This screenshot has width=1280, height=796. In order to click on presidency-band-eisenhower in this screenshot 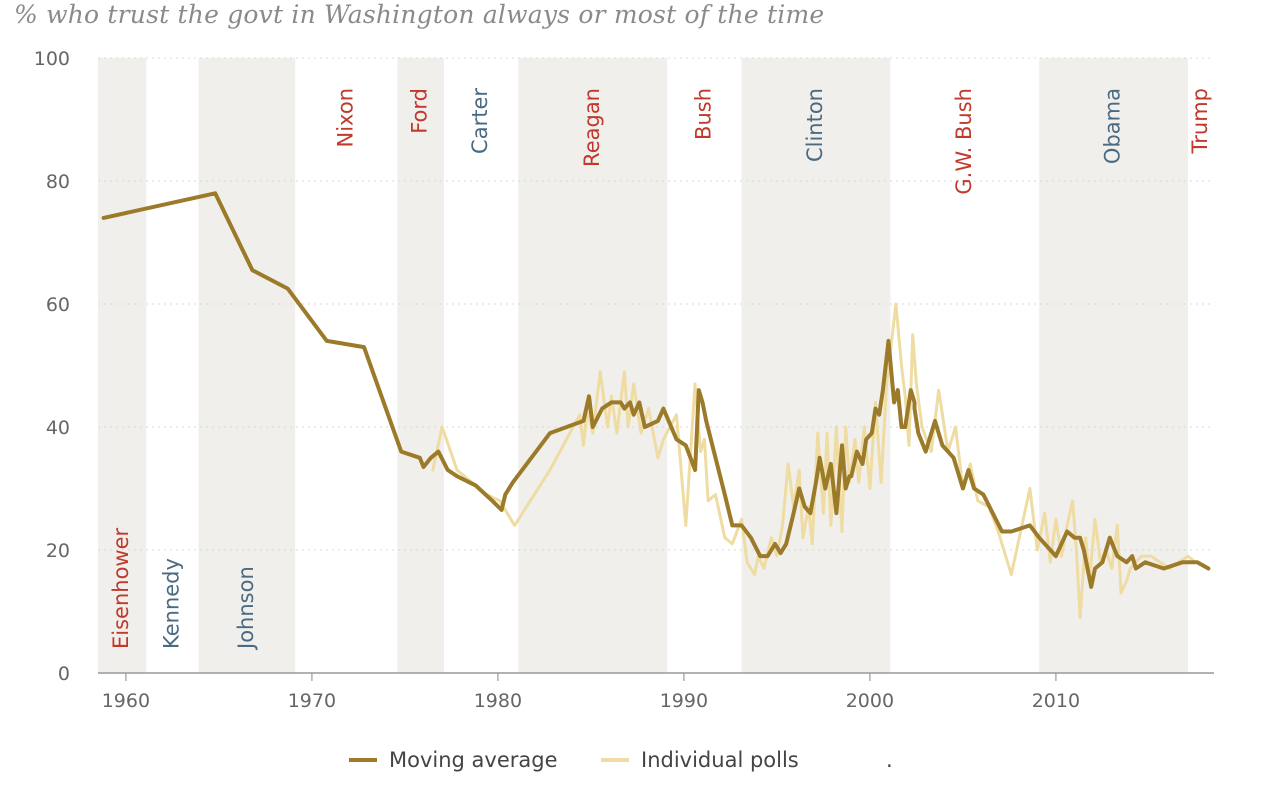, I will do `click(122, 365)`.